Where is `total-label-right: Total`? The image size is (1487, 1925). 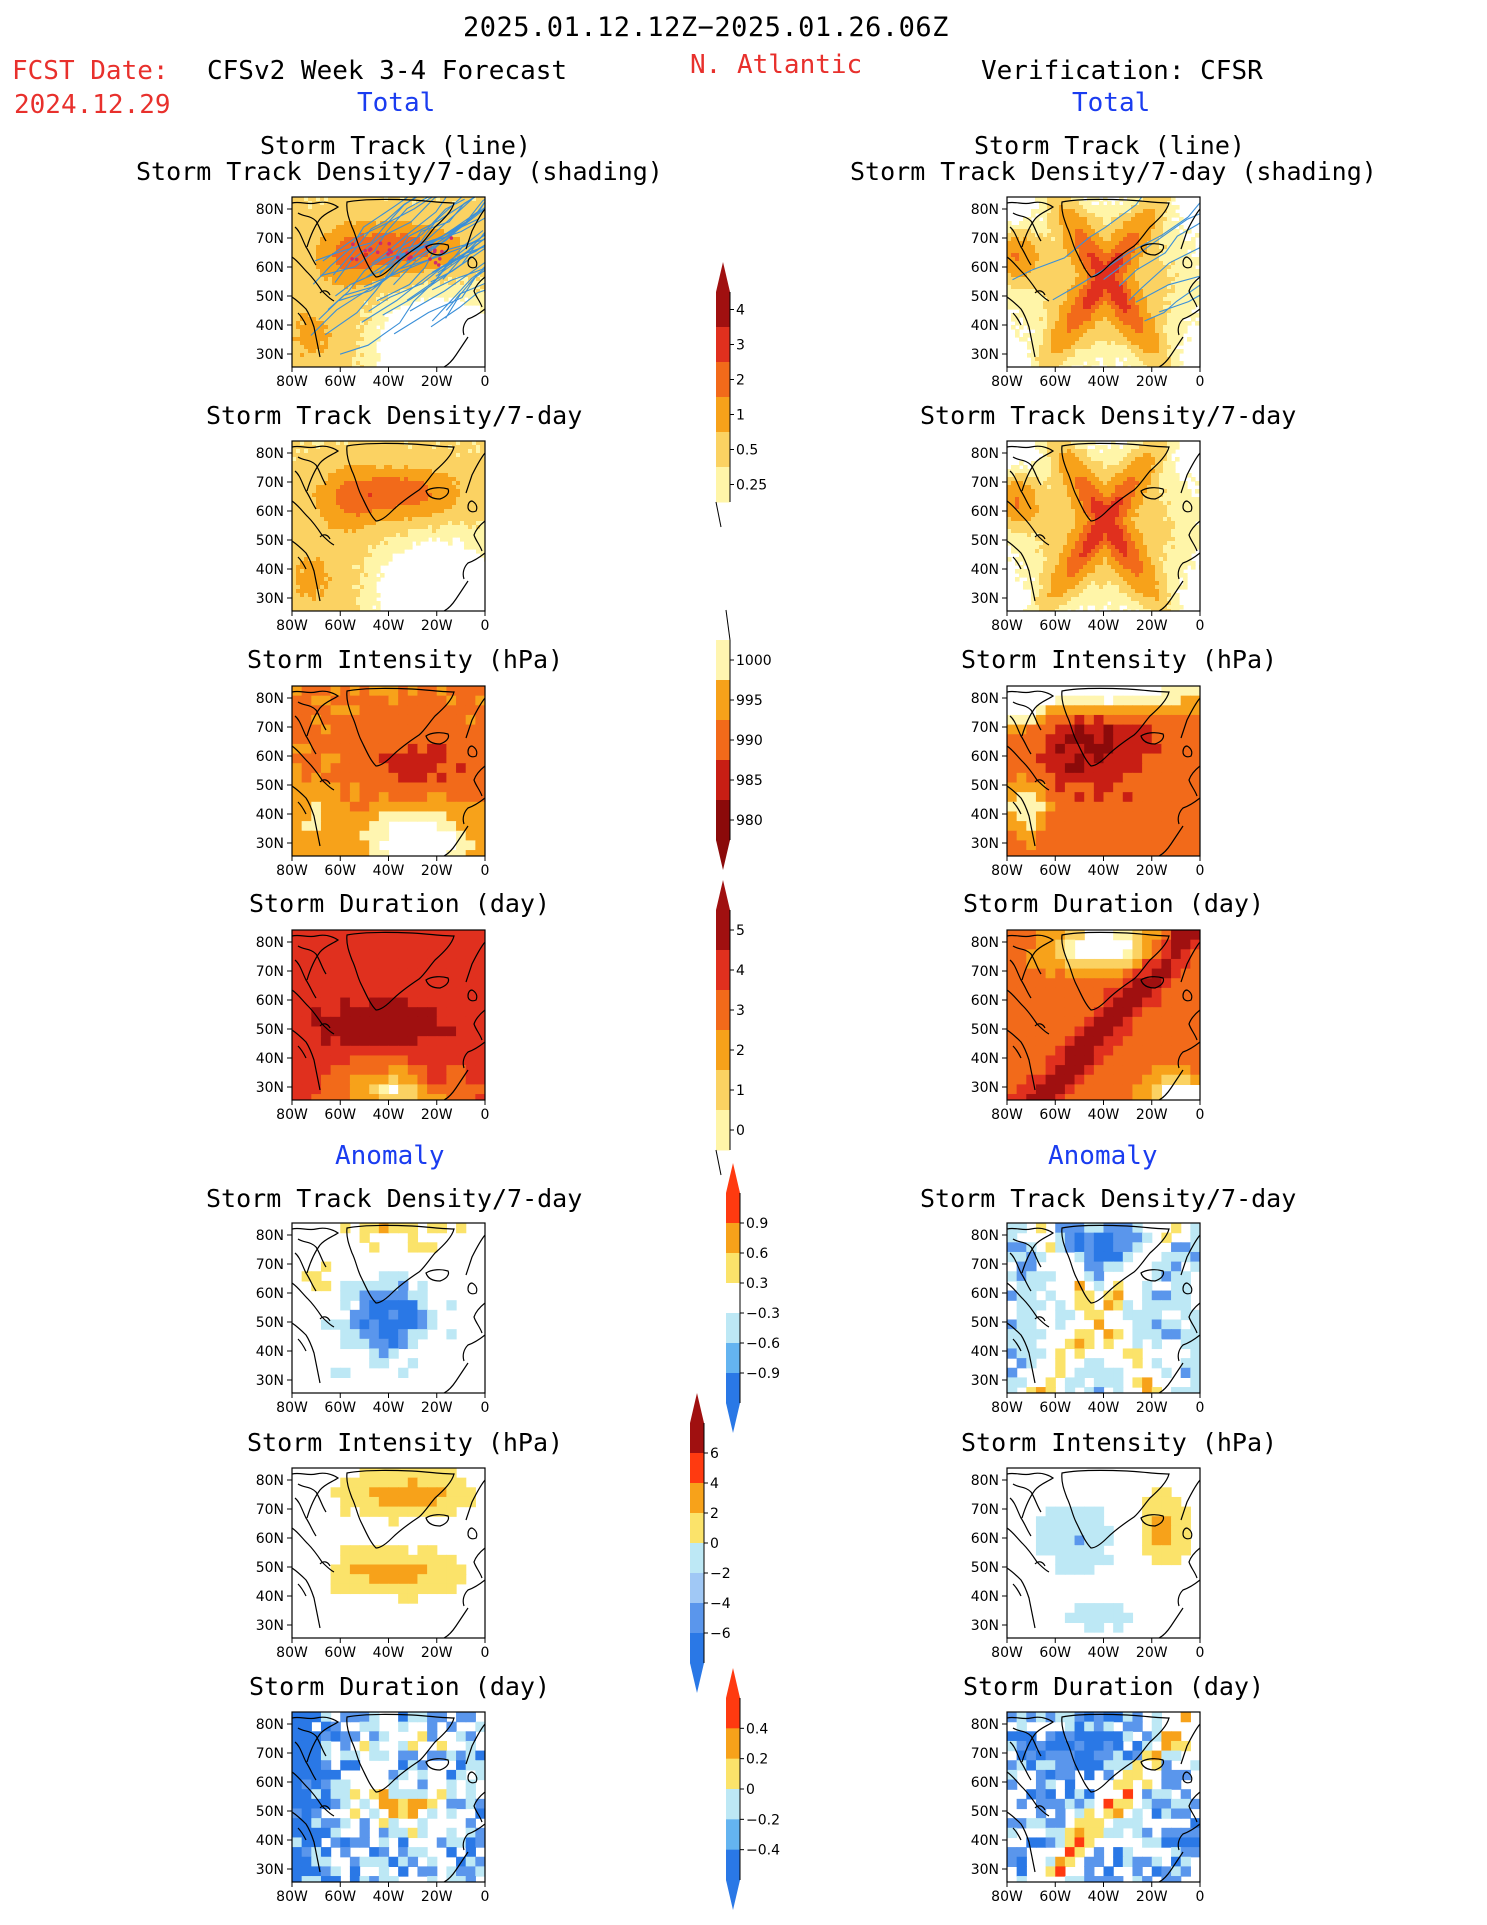
total-label-right: Total is located at coordinates (1111, 103).